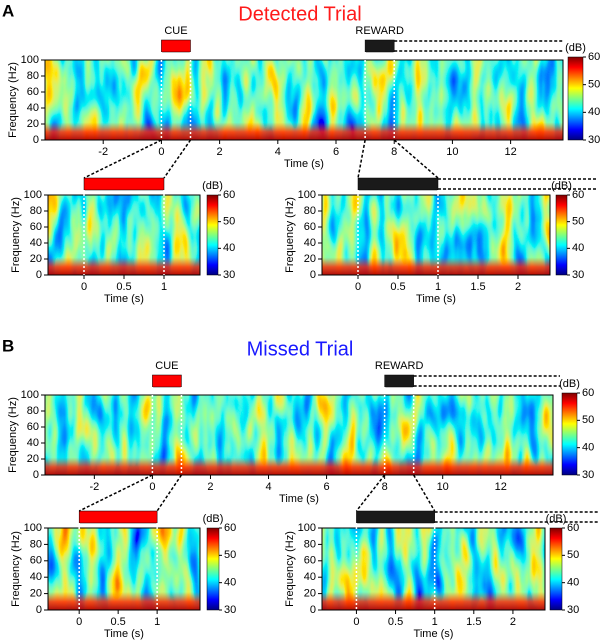 This screenshot has height=640, width=601. Describe the element at coordinates (8, 345) in the screenshot. I see `panel-letter: B` at that location.